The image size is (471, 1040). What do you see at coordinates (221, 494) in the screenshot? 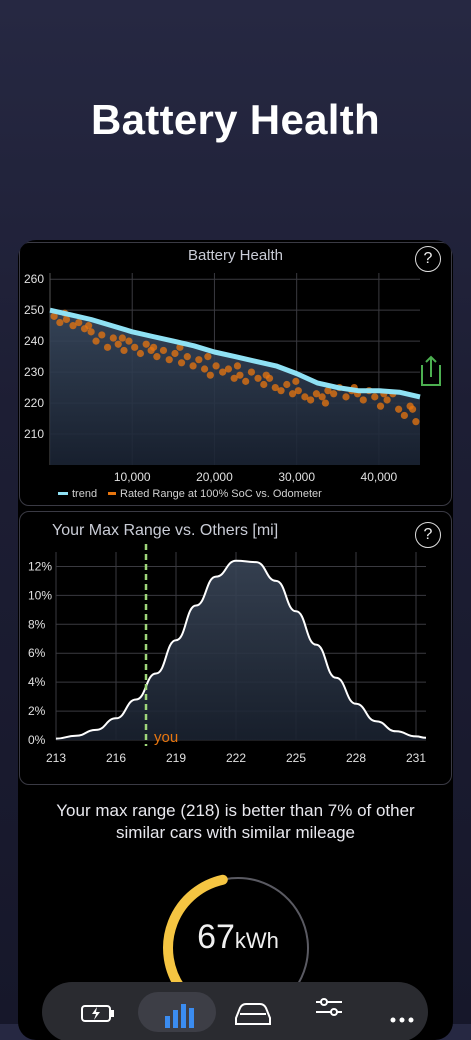
I see `legend-points-label: Rated Range at 100% SoC vs. Odometer` at bounding box center [221, 494].